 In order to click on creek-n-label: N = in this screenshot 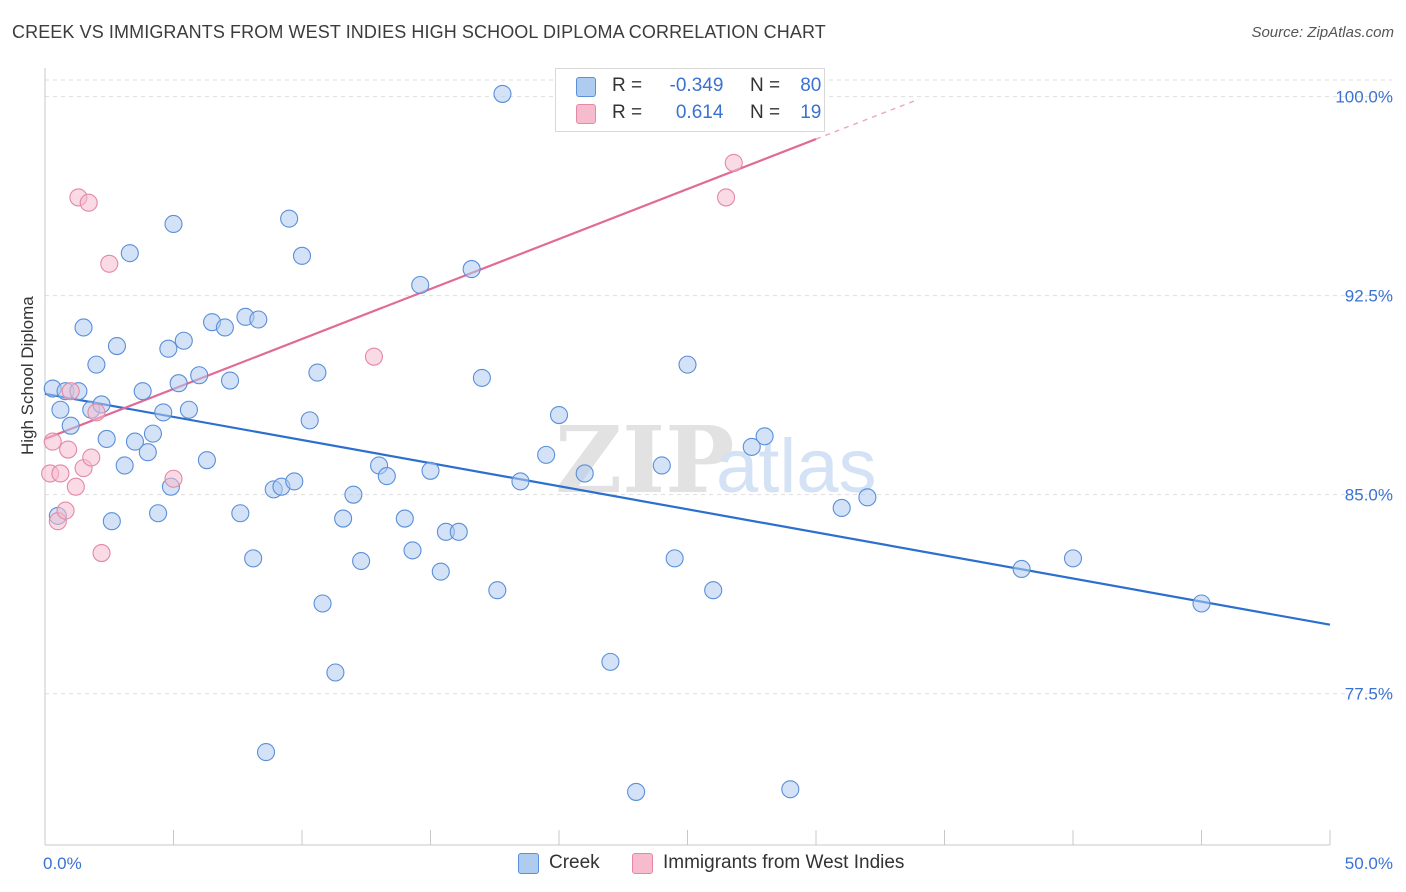, I will do `click(765, 85)`.